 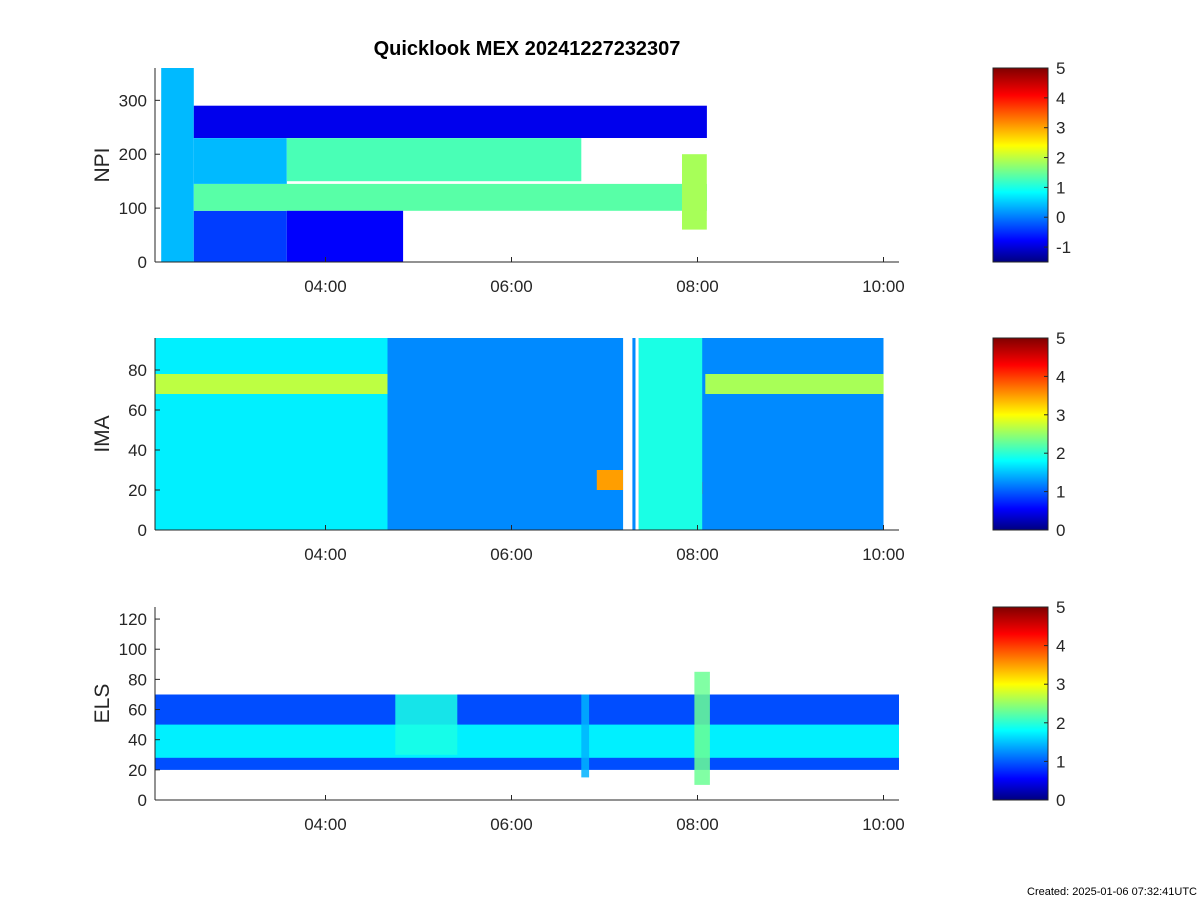 I want to click on y-tick-label: 300, so click(x=133, y=100).